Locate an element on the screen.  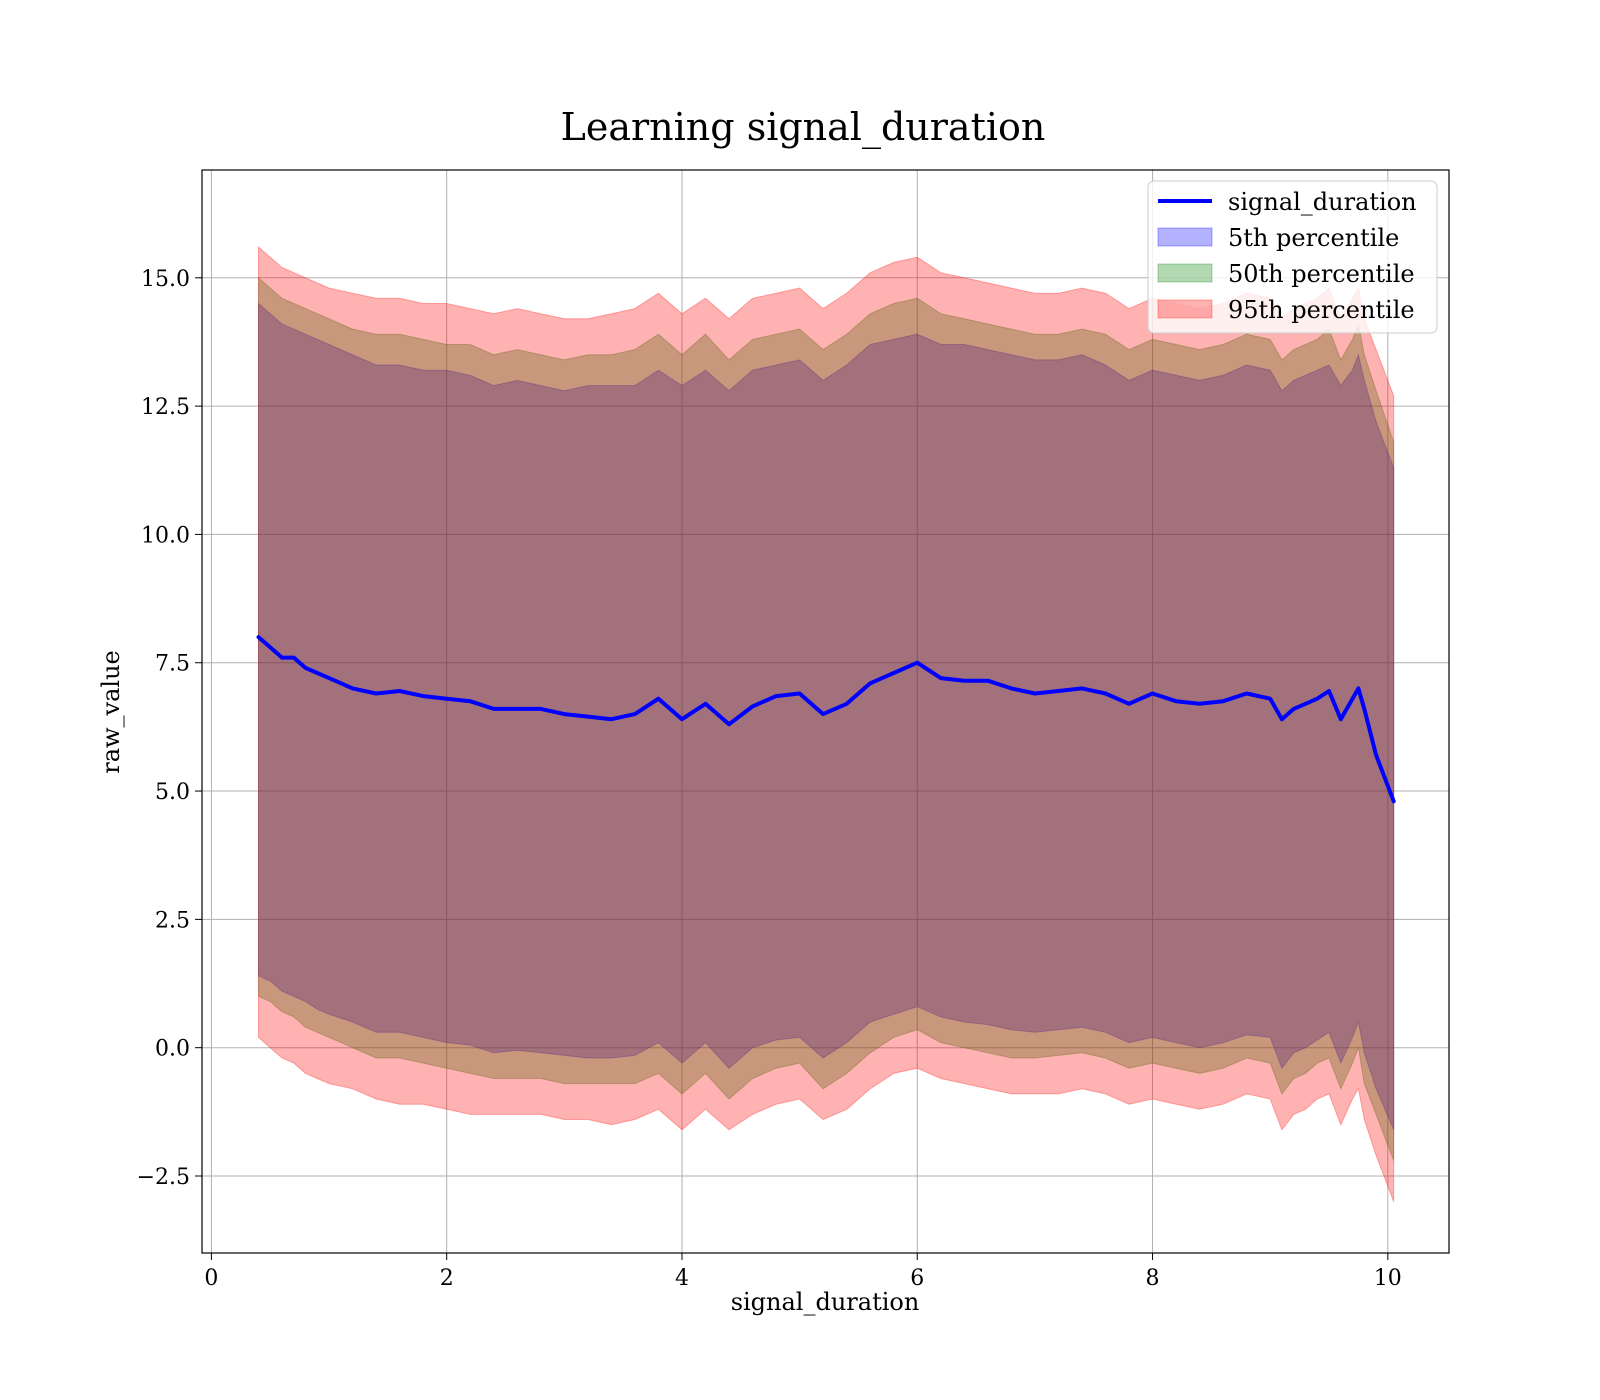
x-axis-ticks: 0 2 4 6 8 10 is located at coordinates (803, 1272).